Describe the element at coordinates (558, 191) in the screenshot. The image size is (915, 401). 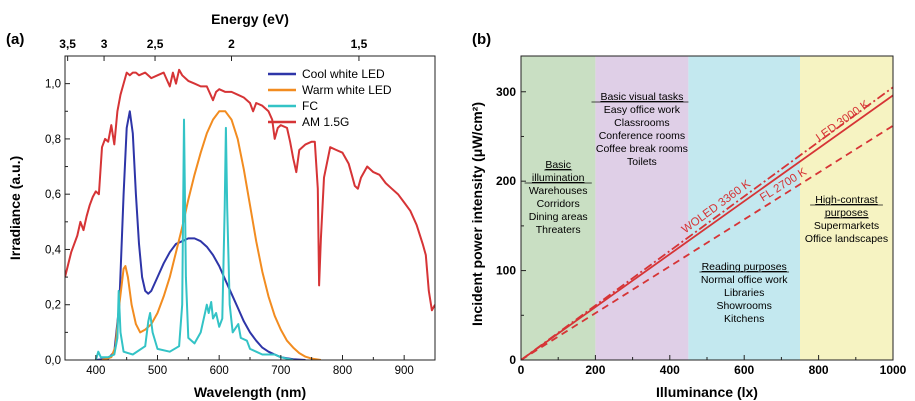
I see `region-item: Warehouses` at that location.